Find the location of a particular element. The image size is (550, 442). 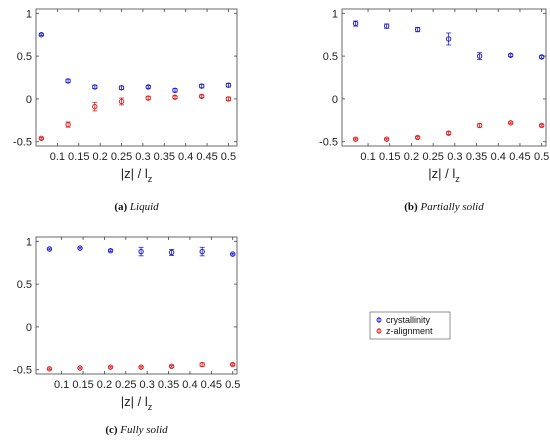

x-axis-label-main: |z| / l is located at coordinates (134, 401).